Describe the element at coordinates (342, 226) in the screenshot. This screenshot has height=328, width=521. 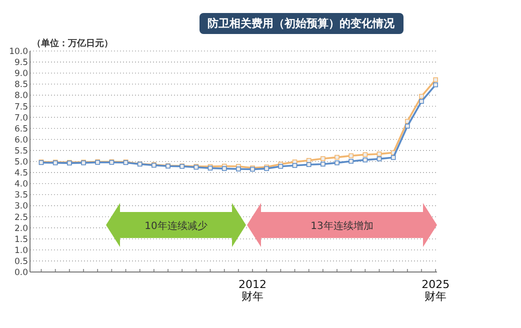
I see `annotation: 13年连续增加` at that location.